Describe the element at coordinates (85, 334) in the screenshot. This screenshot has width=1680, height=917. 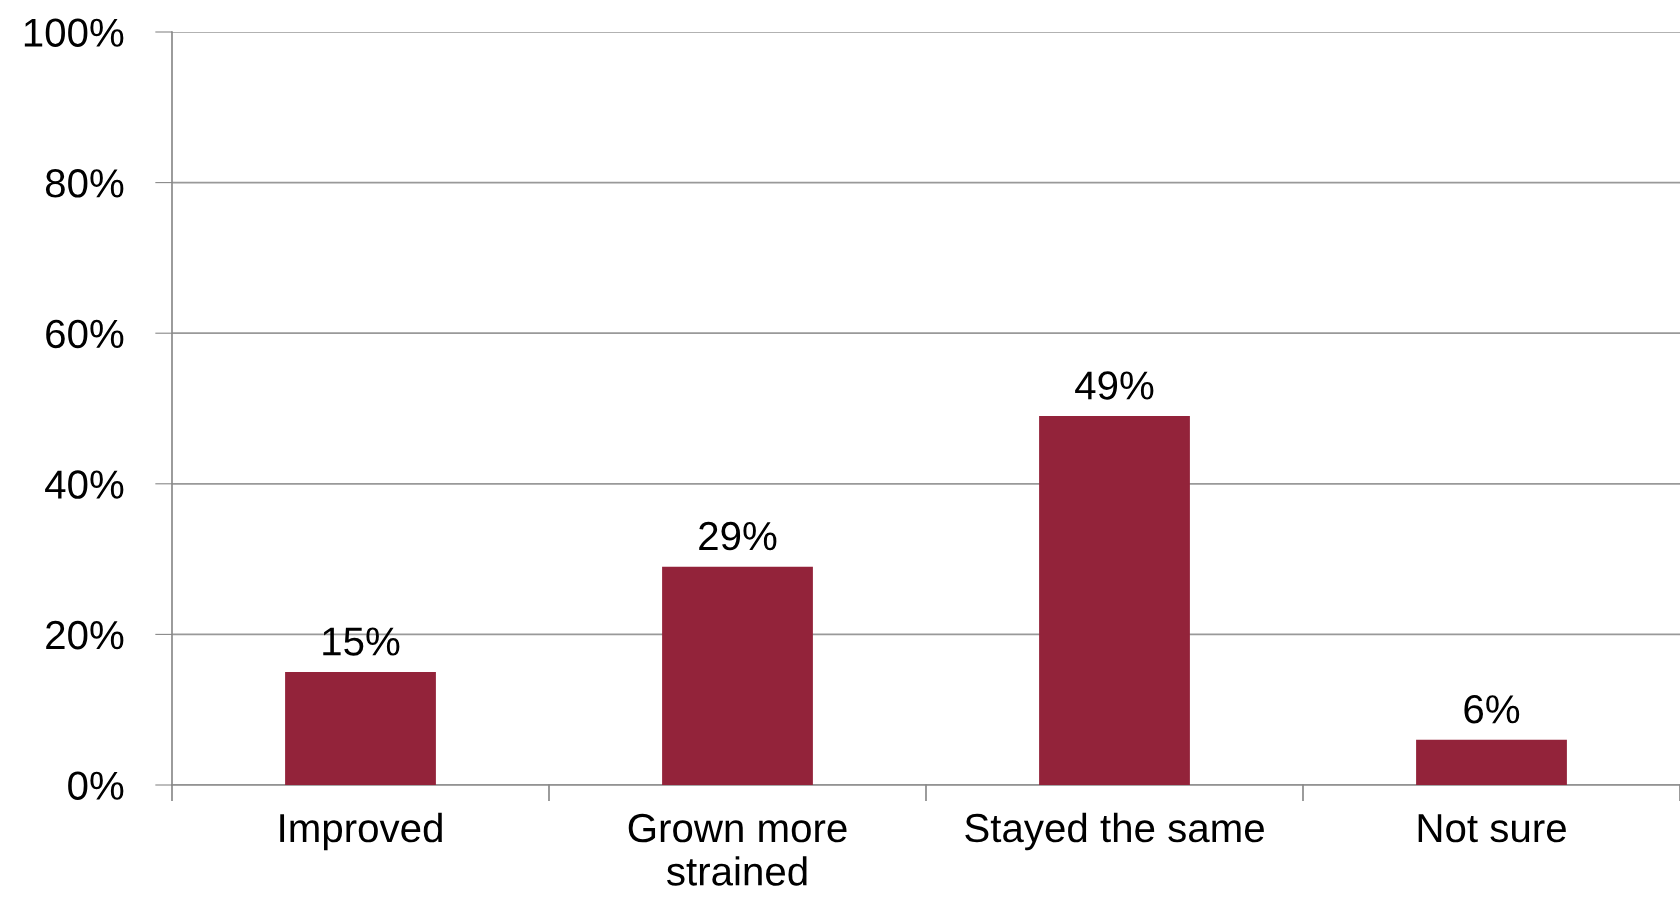
I see `y-tick-label: 60%` at that location.